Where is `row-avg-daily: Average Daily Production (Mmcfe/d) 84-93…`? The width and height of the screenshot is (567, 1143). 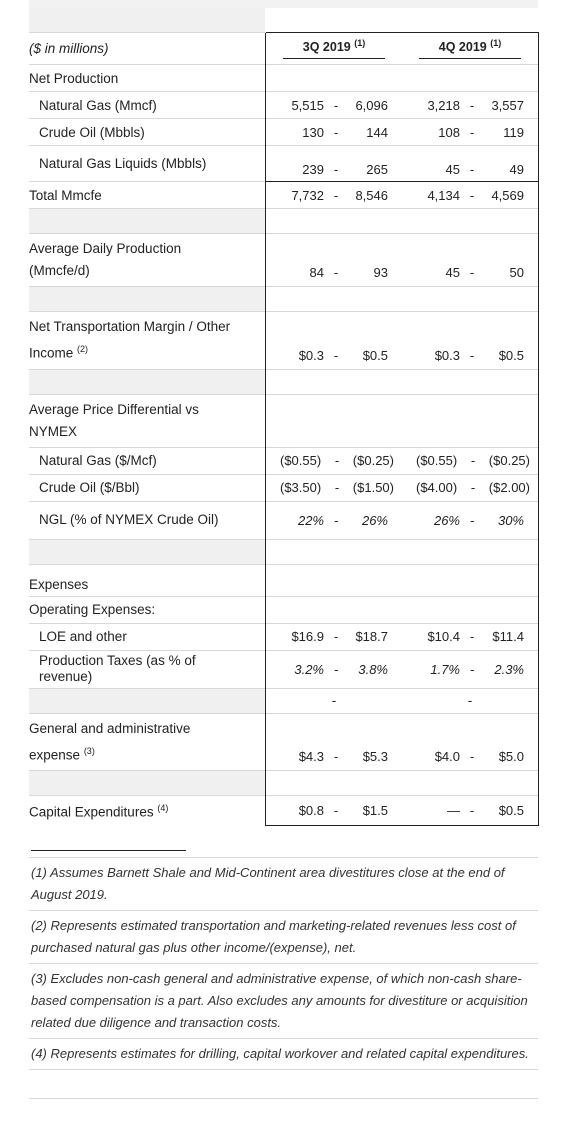 row-avg-daily: Average Daily Production (Mmcfe/d) 84-93… is located at coordinates (284, 260).